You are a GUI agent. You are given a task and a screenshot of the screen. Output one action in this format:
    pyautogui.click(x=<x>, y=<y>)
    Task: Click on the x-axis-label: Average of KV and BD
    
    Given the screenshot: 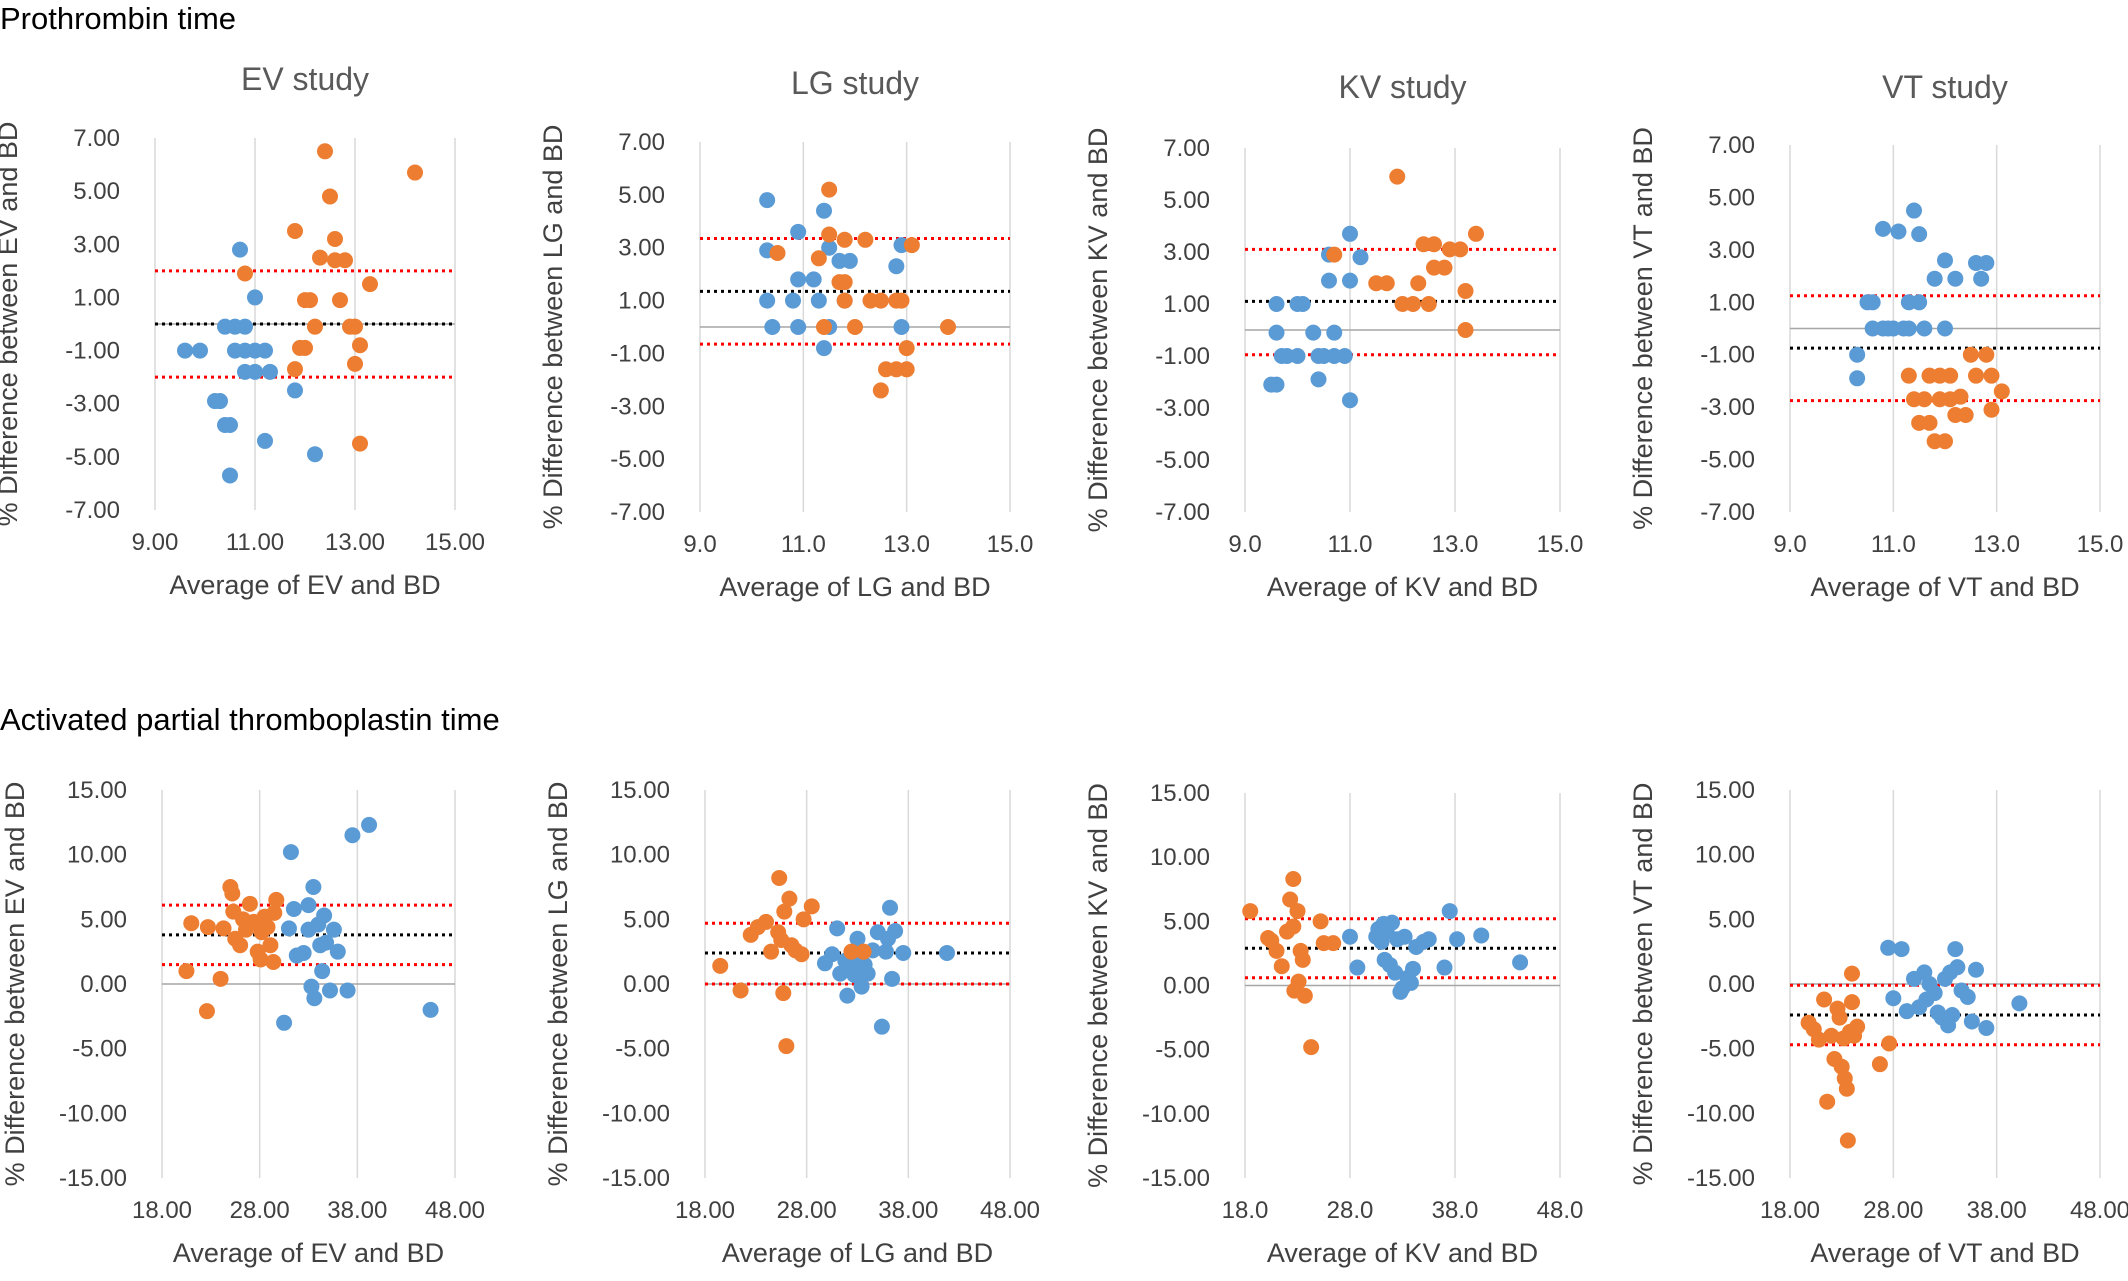 What is the action you would take?
    pyautogui.click(x=1402, y=1253)
    